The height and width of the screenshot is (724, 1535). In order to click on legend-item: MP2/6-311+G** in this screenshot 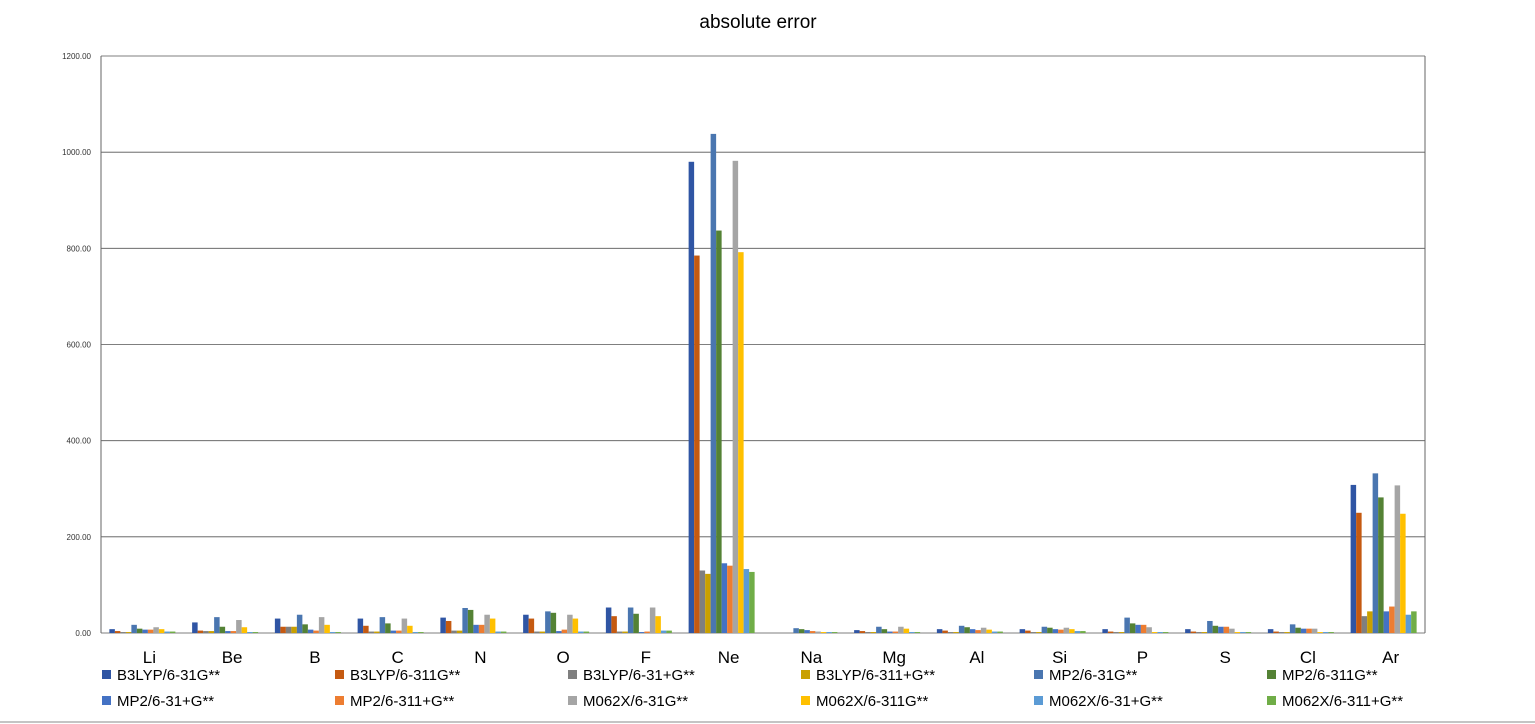, I will do `click(395, 701)`.